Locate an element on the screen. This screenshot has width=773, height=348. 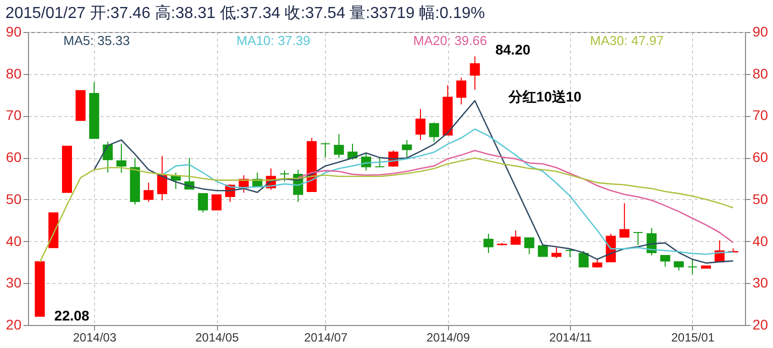
y-tick-label: 40 is located at coordinates (14, 240).